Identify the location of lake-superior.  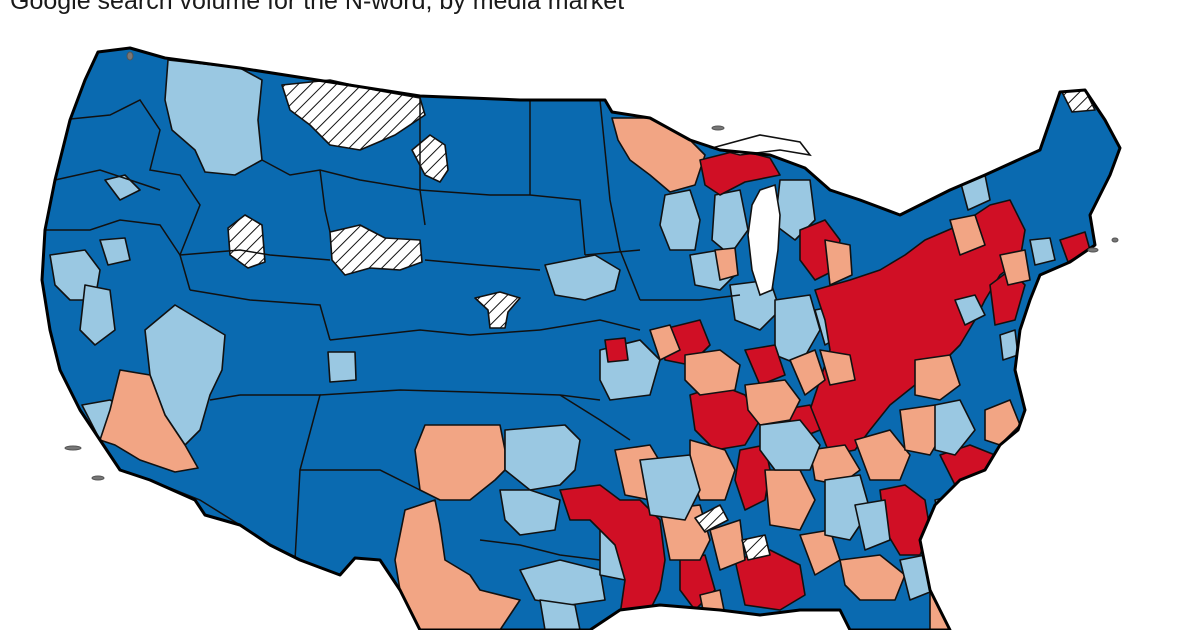
(760, 145).